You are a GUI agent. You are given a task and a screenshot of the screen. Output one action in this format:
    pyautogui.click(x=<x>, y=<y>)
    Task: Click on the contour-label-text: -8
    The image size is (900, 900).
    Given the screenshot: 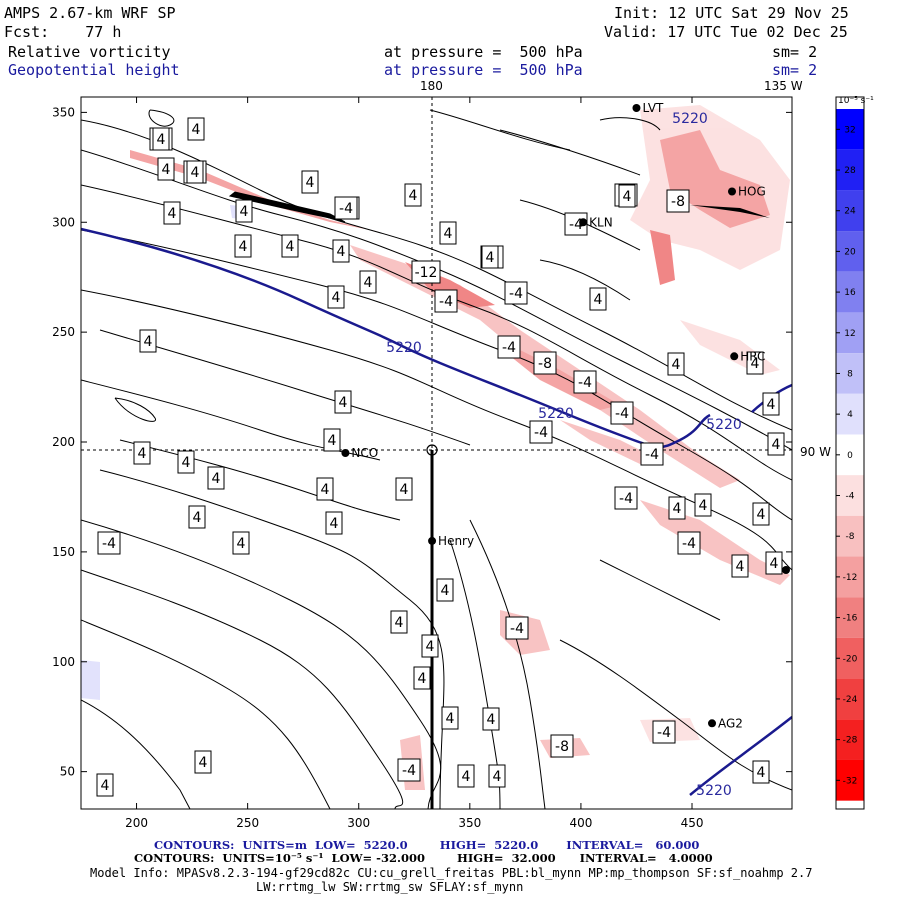 What is the action you would take?
    pyautogui.click(x=678, y=202)
    